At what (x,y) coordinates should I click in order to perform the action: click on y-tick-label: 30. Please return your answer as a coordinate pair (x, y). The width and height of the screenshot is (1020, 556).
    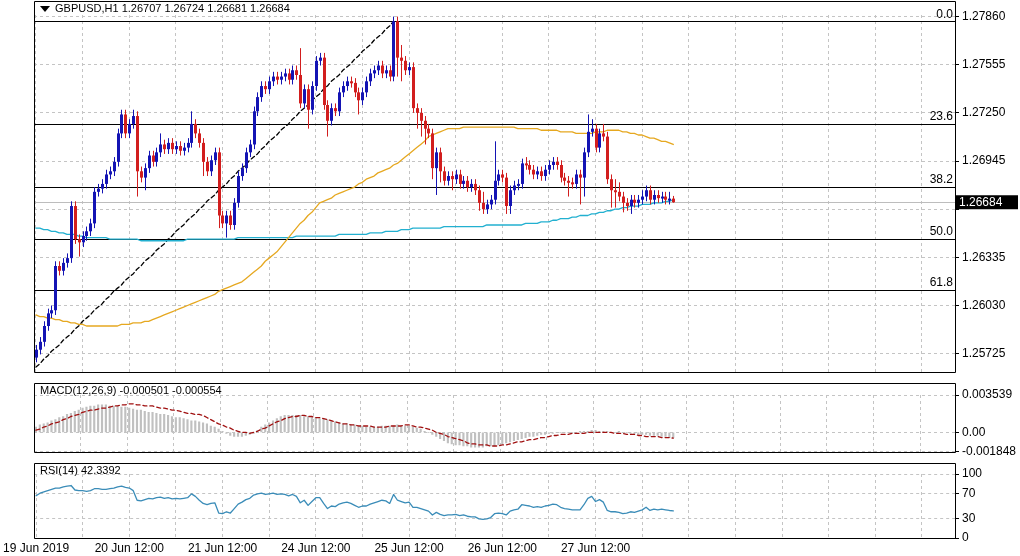
    Looking at the image, I should click on (969, 518).